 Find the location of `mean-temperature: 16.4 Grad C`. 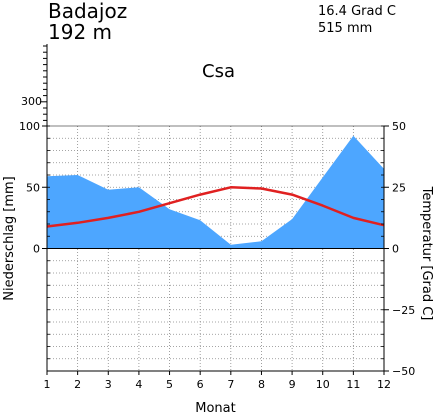

mean-temperature: 16.4 Grad C is located at coordinates (357, 11).